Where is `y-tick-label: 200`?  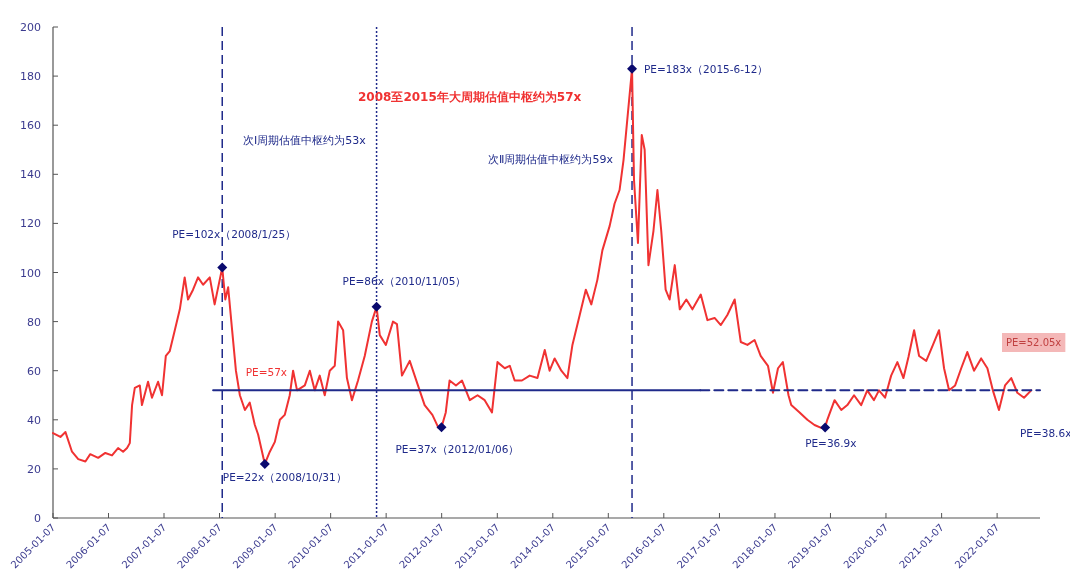 y-tick-label: 200 is located at coordinates (30, 27).